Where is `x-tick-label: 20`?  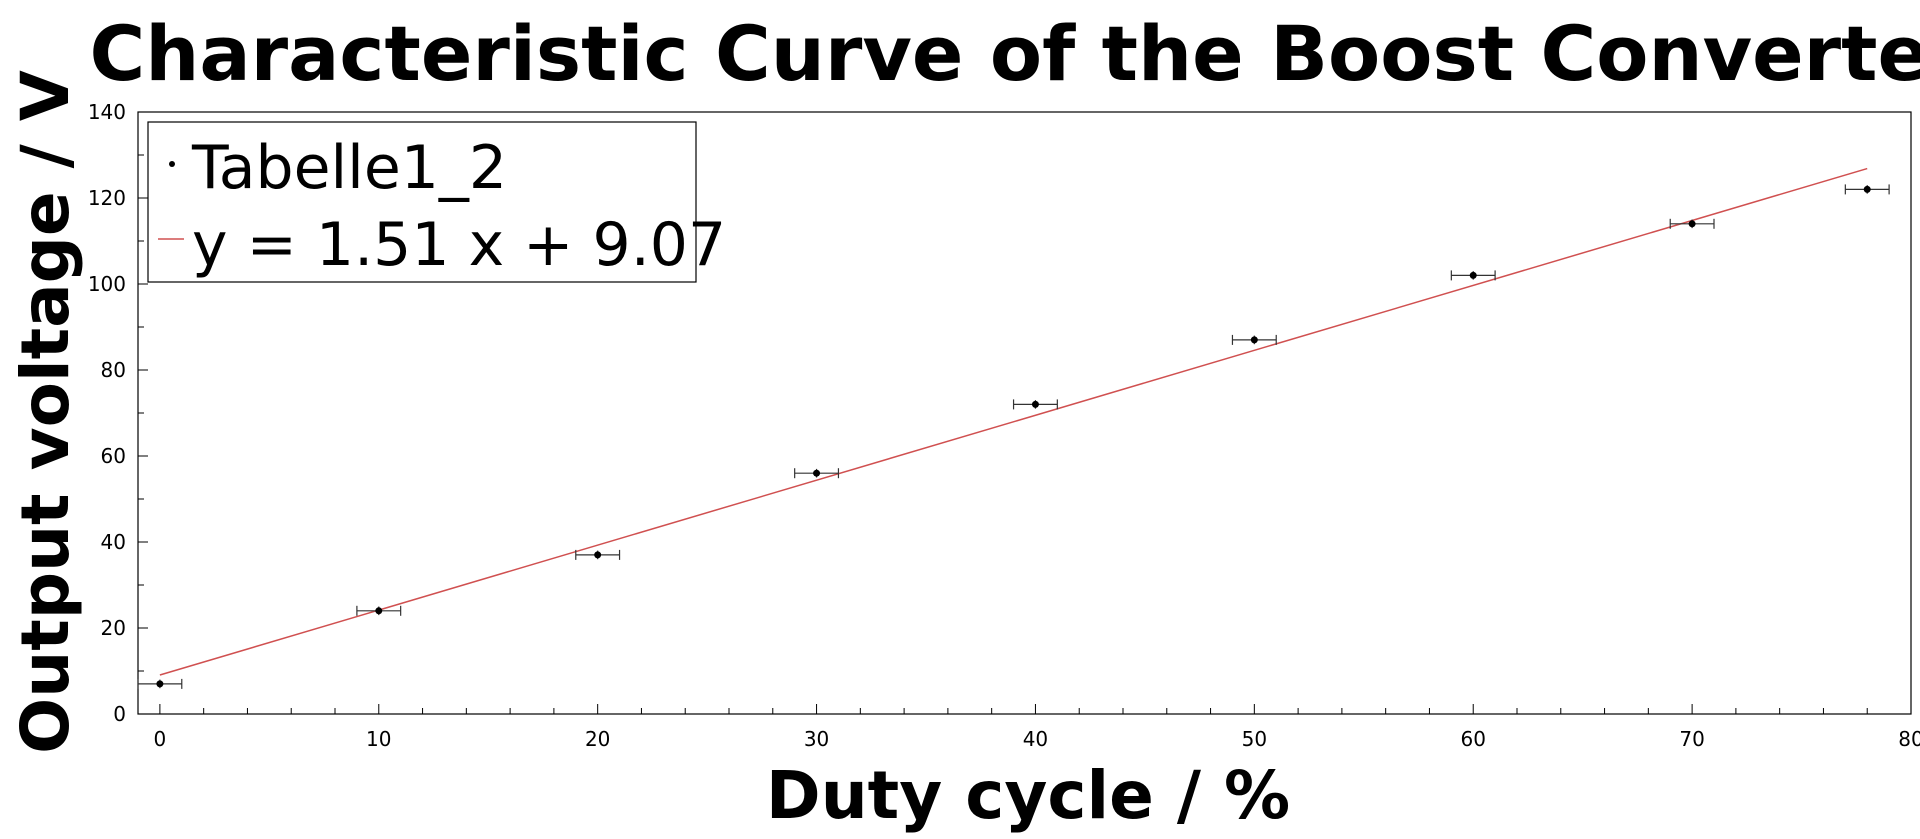
x-tick-label: 20 is located at coordinates (597, 739).